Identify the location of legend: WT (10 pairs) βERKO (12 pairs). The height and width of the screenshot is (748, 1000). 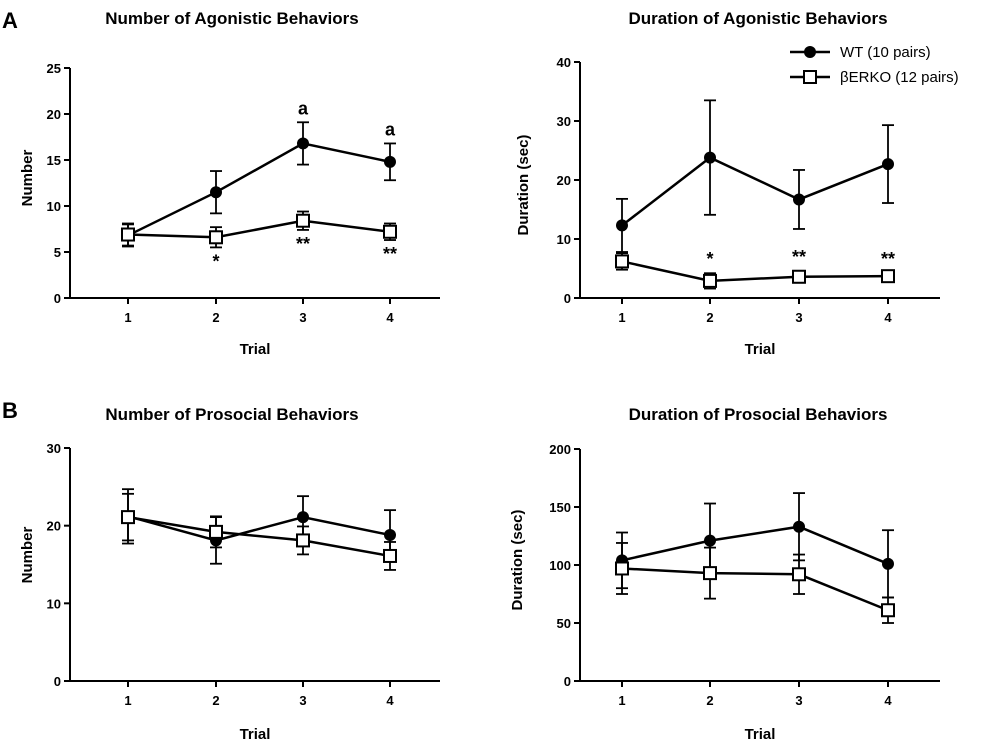
(874, 65).